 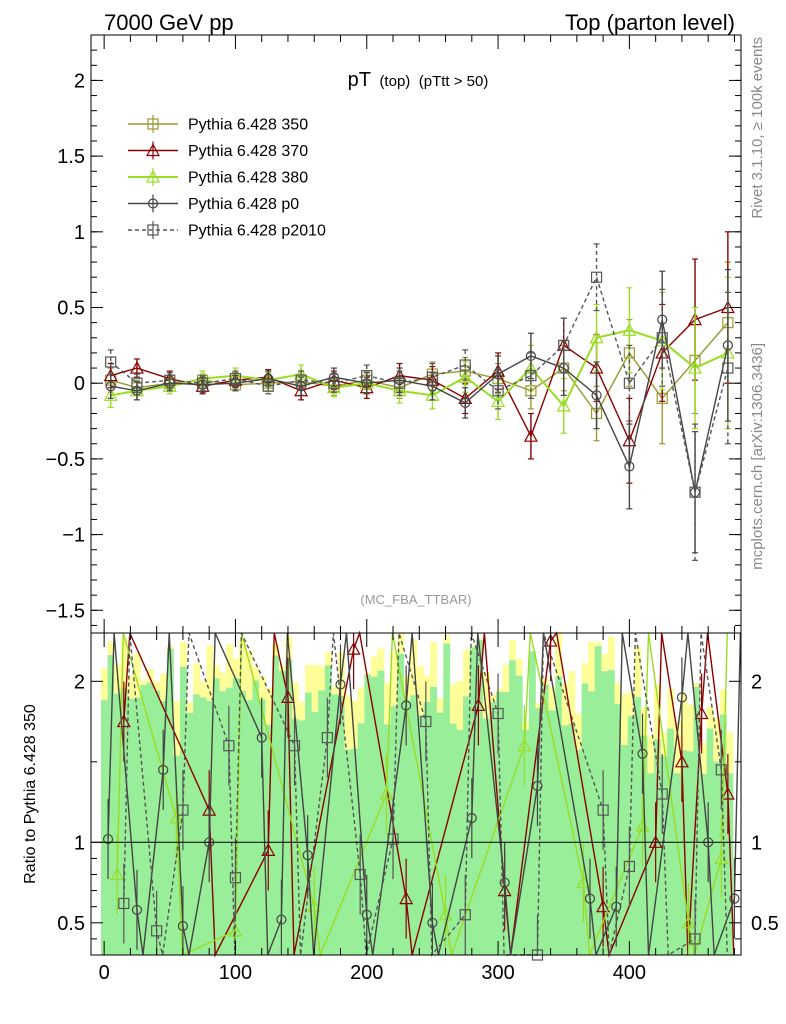 What do you see at coordinates (104, 973) in the screenshot?
I see `ratio-x-tick-label: 0` at bounding box center [104, 973].